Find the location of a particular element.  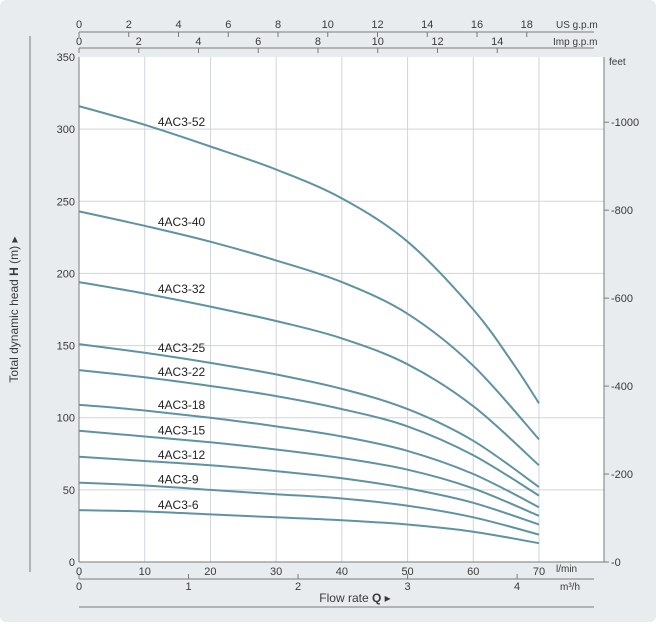

series-label: 4AC3-6 is located at coordinates (178, 505).